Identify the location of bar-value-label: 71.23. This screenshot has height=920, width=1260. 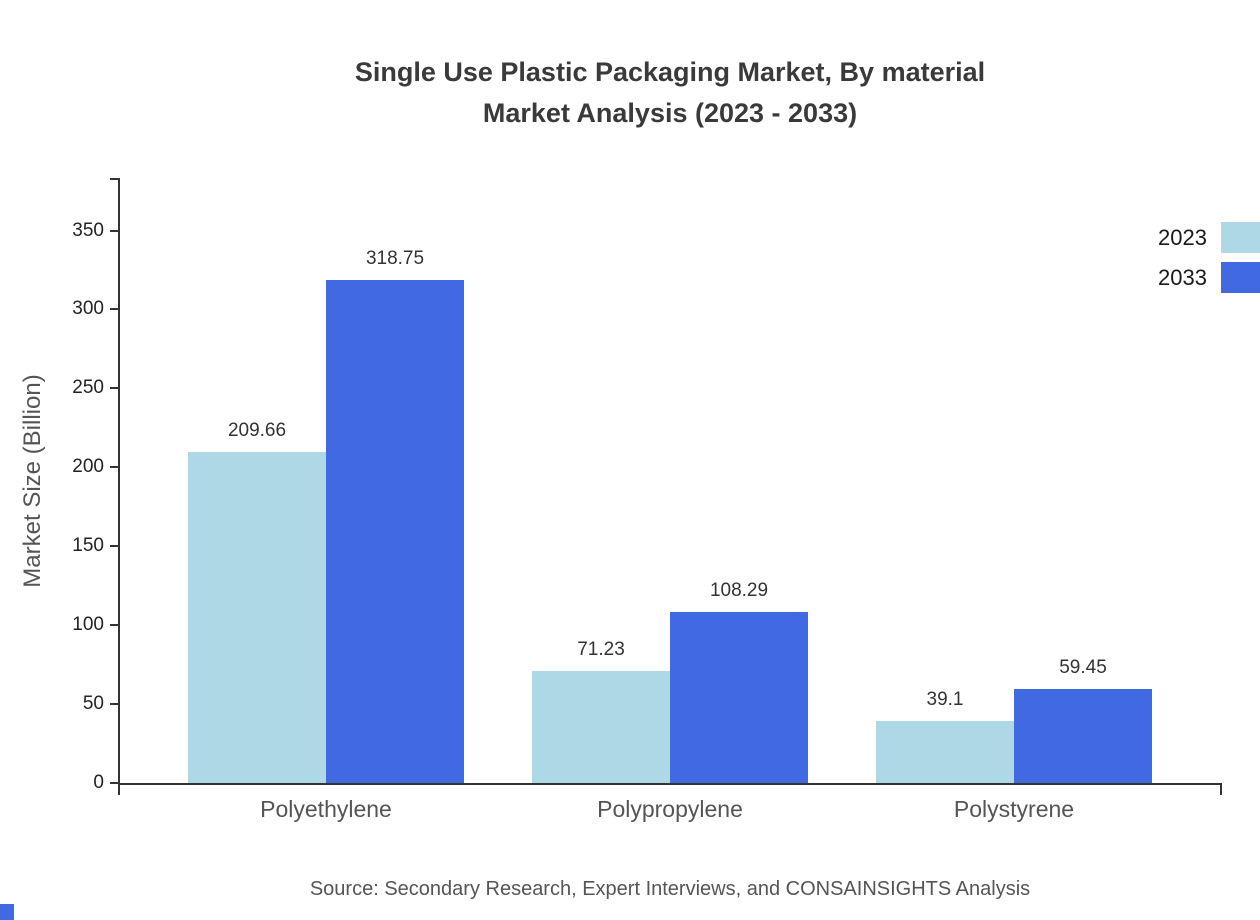
(601, 649).